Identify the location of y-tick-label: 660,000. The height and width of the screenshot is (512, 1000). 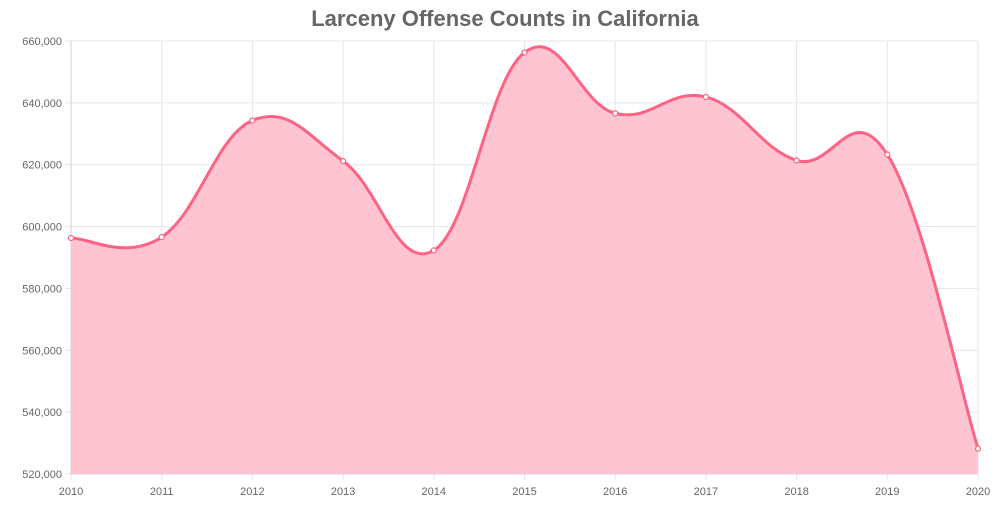
(42, 42).